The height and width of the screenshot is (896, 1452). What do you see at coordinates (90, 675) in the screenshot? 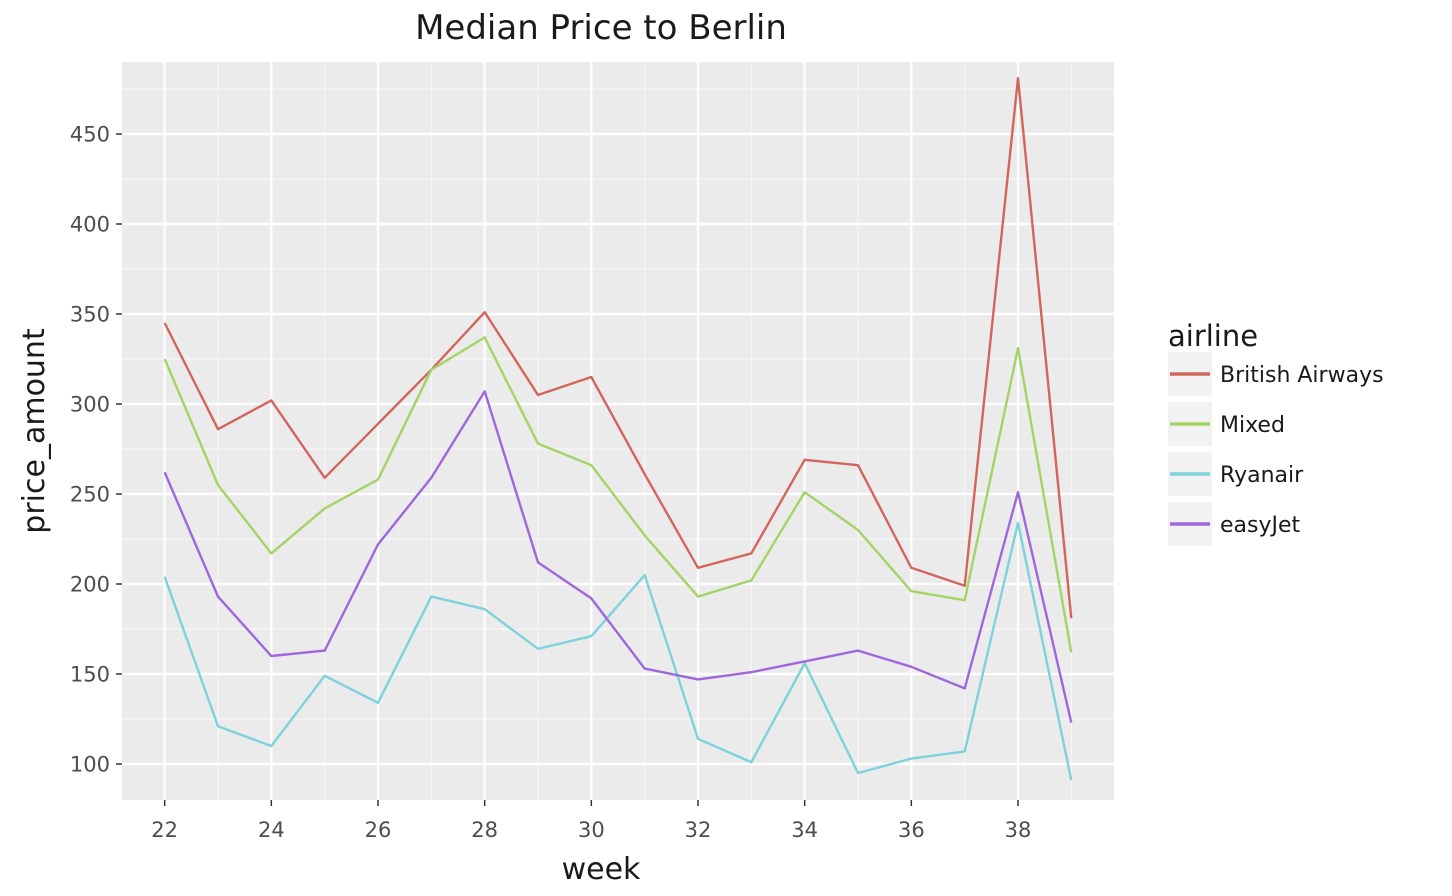
I see `y-tick-label: 150` at bounding box center [90, 675].